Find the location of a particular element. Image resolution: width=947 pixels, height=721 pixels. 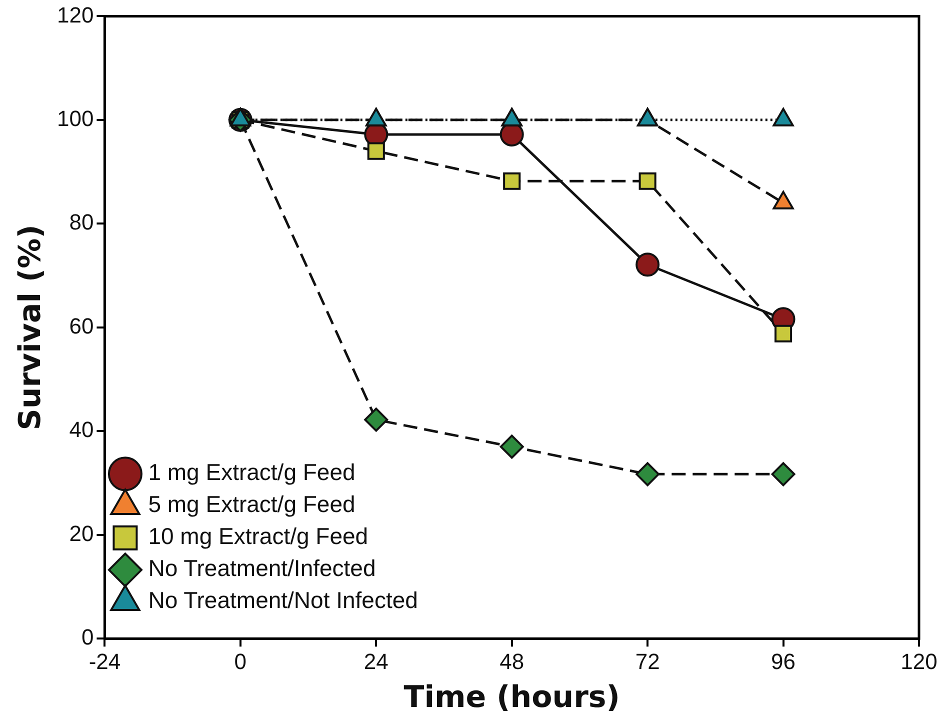

x-tick-label: 120 is located at coordinates (919, 661).